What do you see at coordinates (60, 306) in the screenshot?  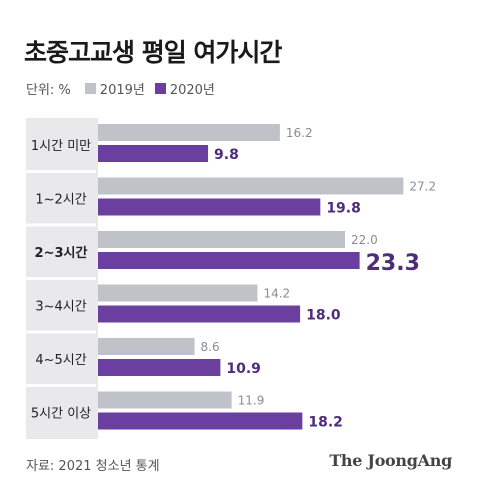 I see `category-label: 3~4시간` at bounding box center [60, 306].